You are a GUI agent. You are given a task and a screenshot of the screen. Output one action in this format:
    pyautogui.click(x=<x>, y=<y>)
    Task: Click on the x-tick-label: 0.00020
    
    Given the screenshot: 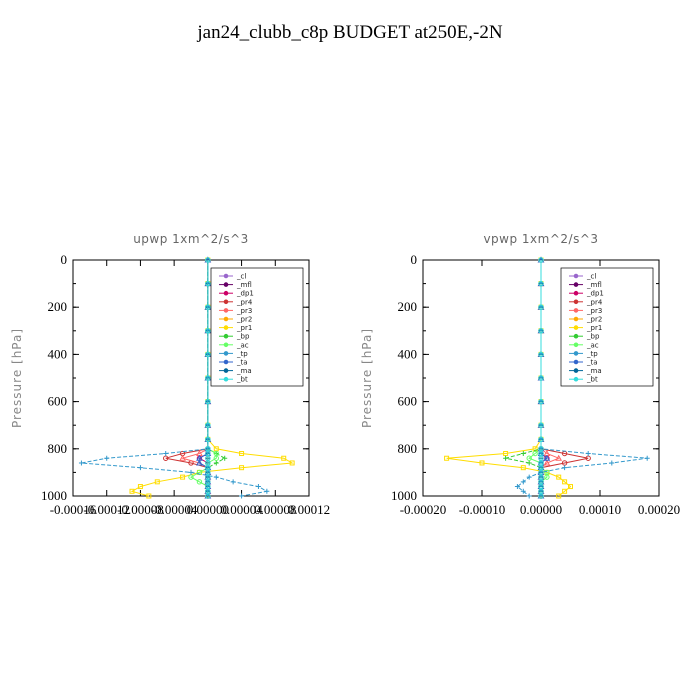 What is the action you would take?
    pyautogui.click(x=659, y=509)
    